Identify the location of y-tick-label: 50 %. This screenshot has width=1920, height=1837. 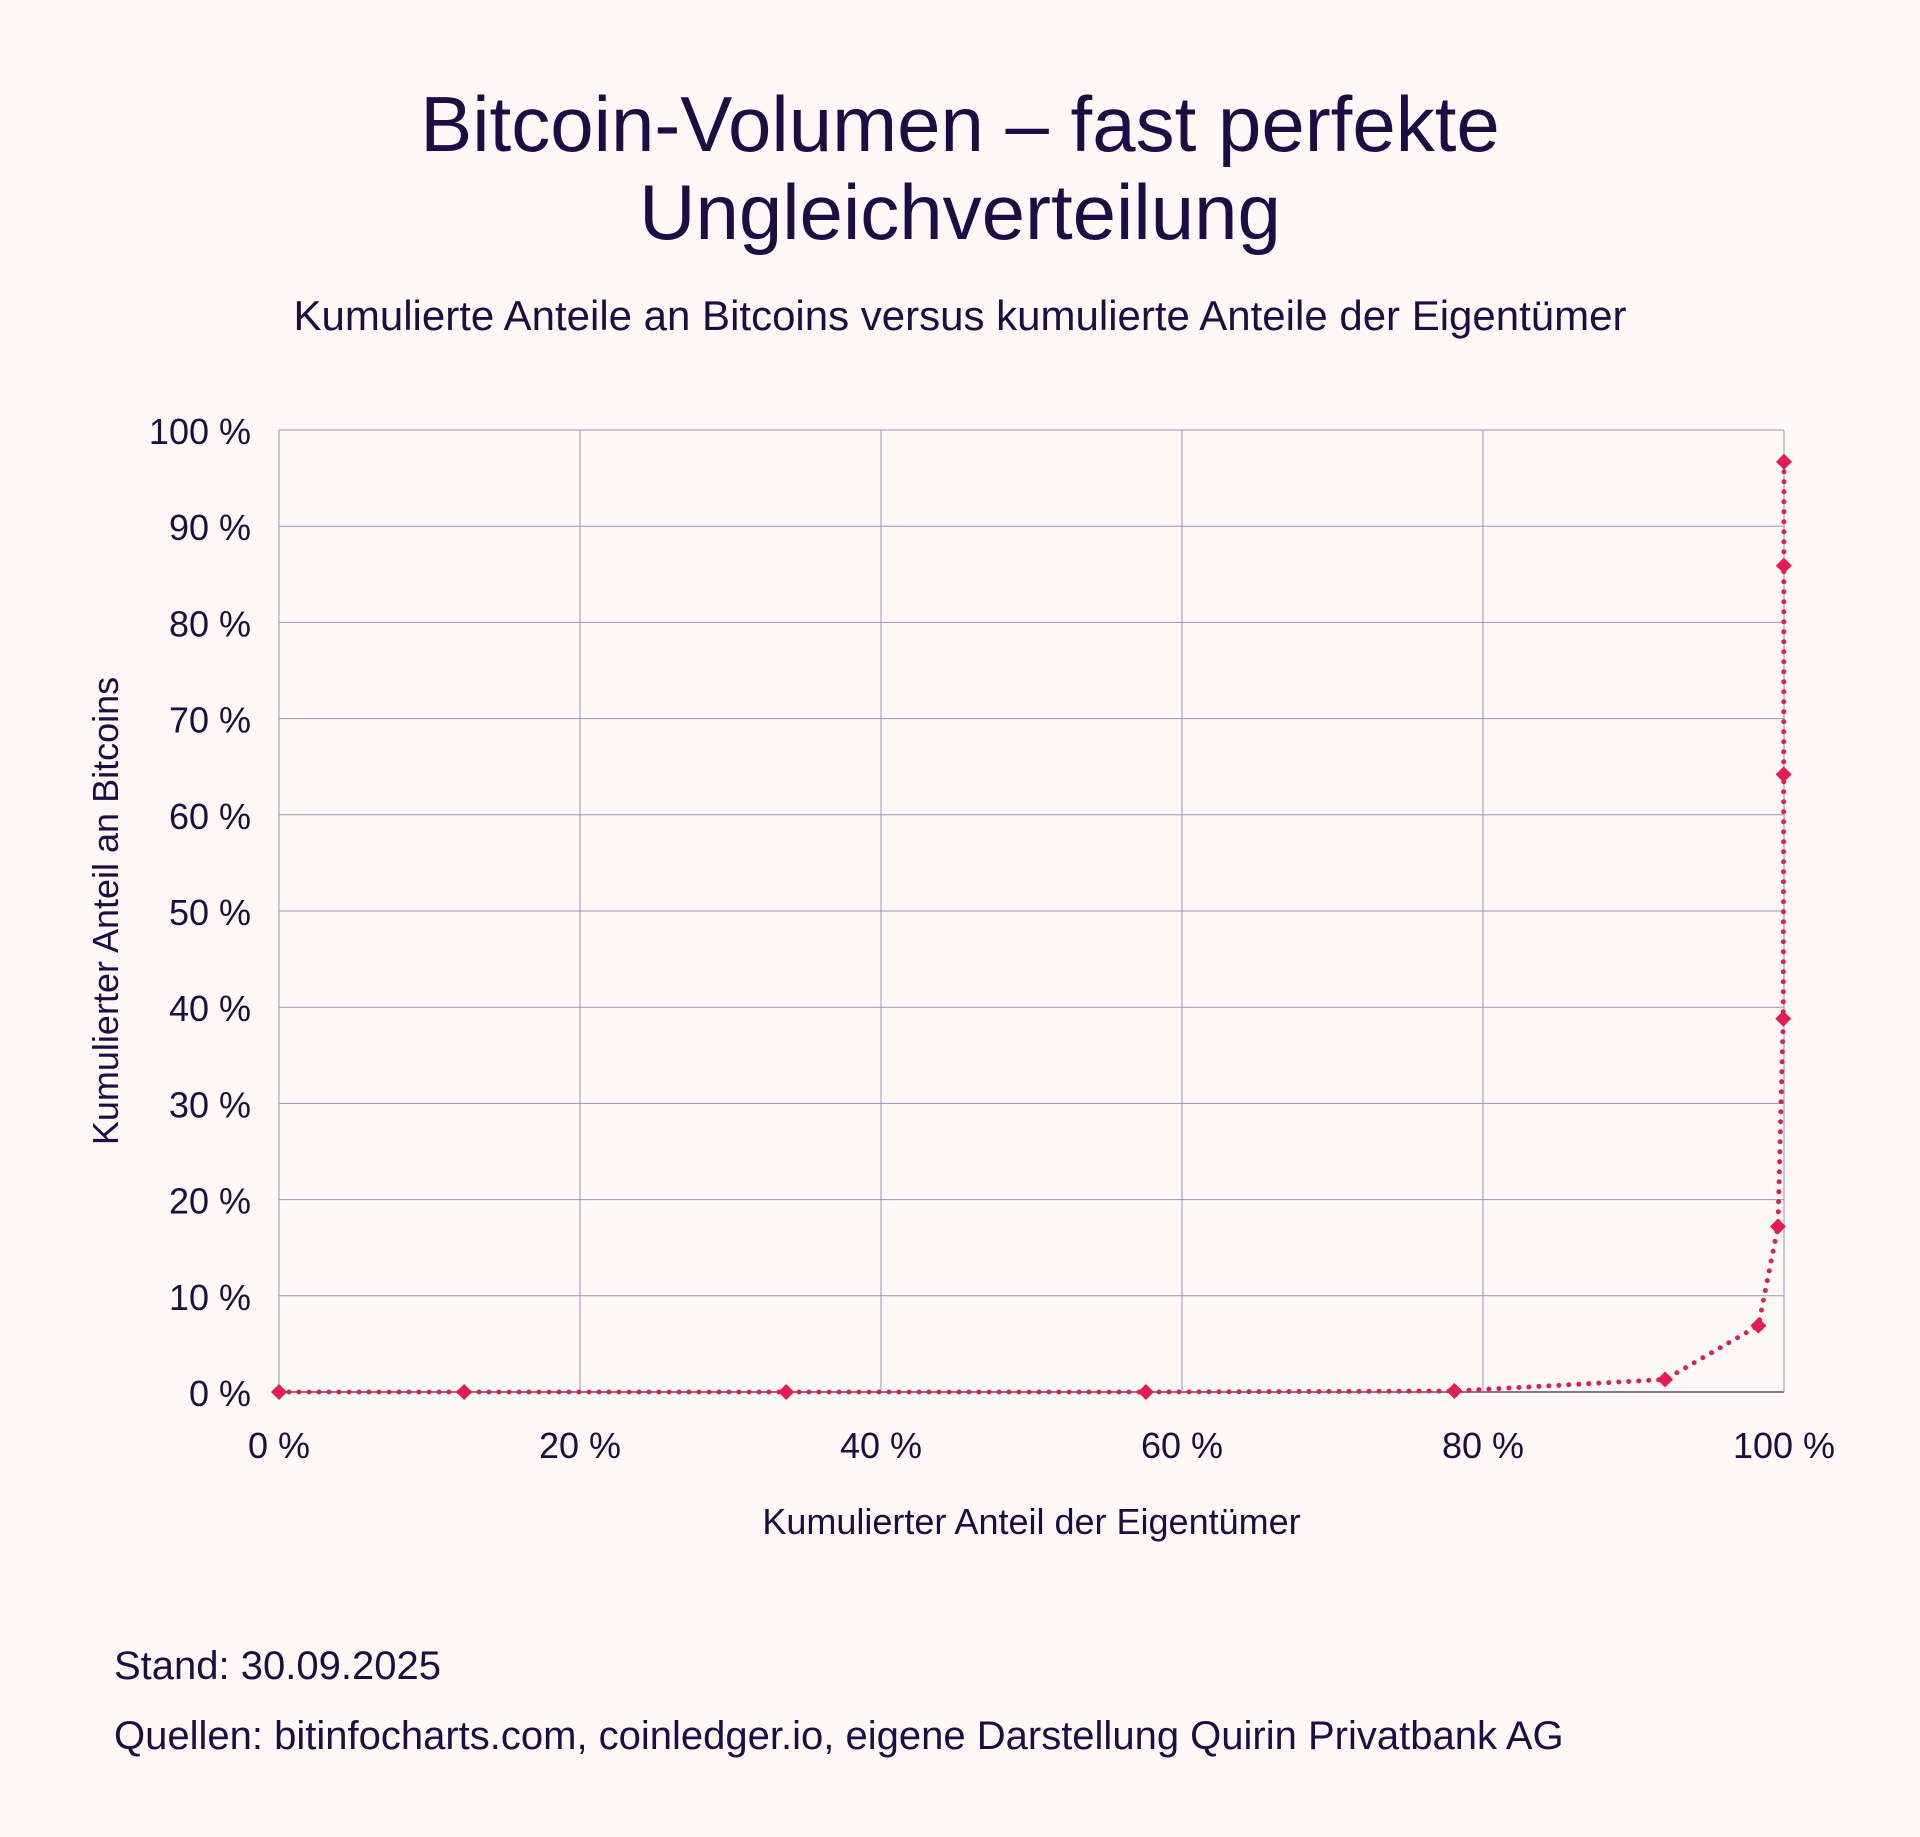
(210, 912).